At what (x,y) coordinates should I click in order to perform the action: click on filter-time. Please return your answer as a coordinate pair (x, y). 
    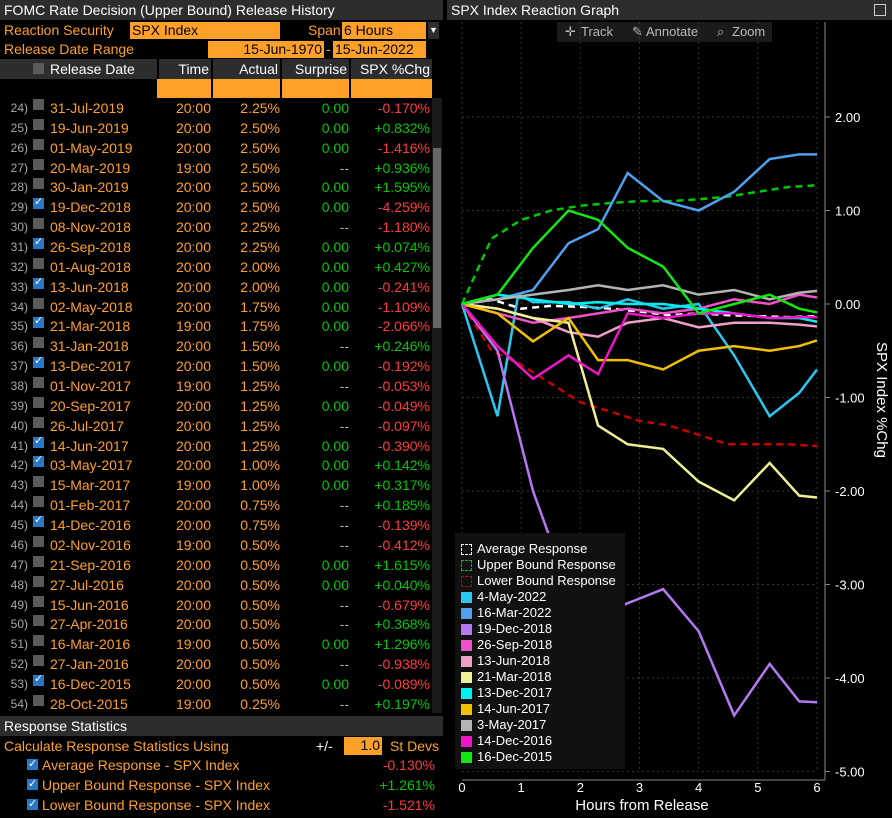
    Looking at the image, I should click on (184, 88).